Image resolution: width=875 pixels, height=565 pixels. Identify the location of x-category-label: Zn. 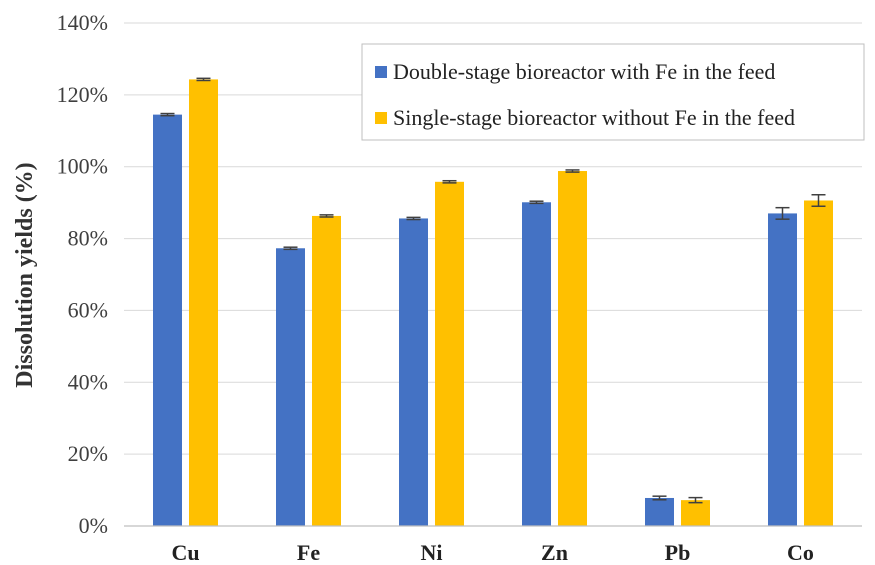
(554, 552).